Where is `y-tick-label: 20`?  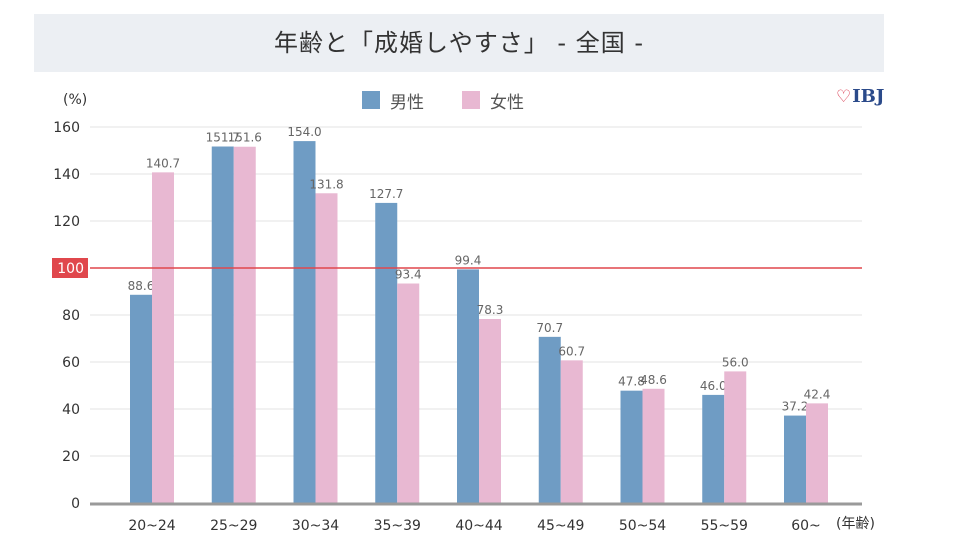
y-tick-label: 20 is located at coordinates (71, 457).